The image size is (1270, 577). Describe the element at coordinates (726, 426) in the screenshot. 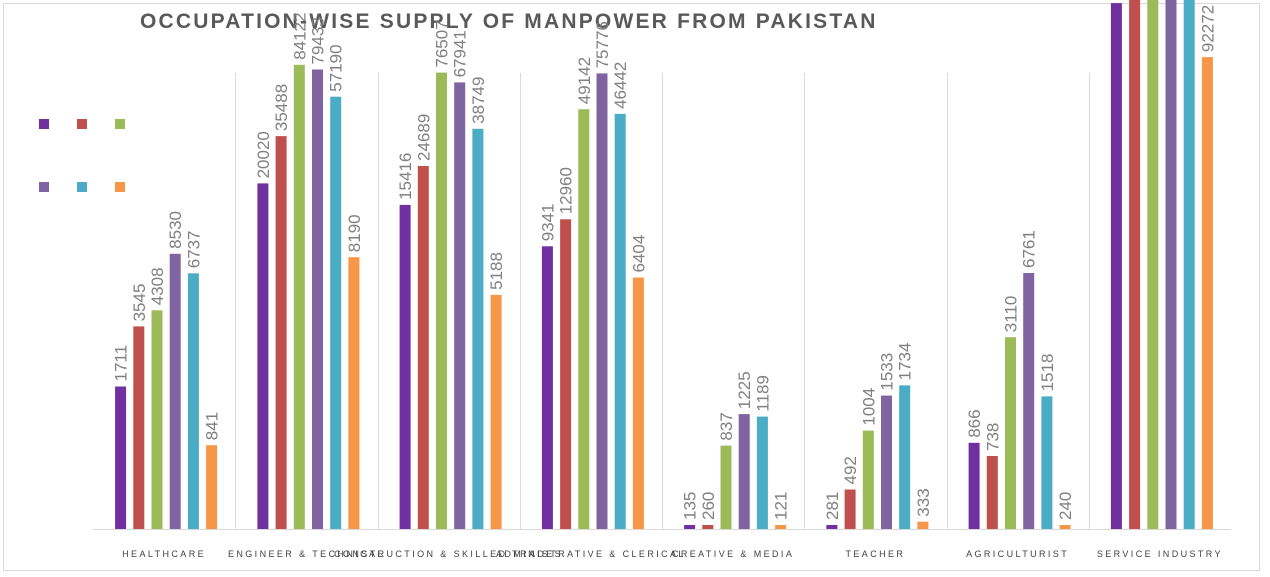

I see `data-label: 837` at that location.